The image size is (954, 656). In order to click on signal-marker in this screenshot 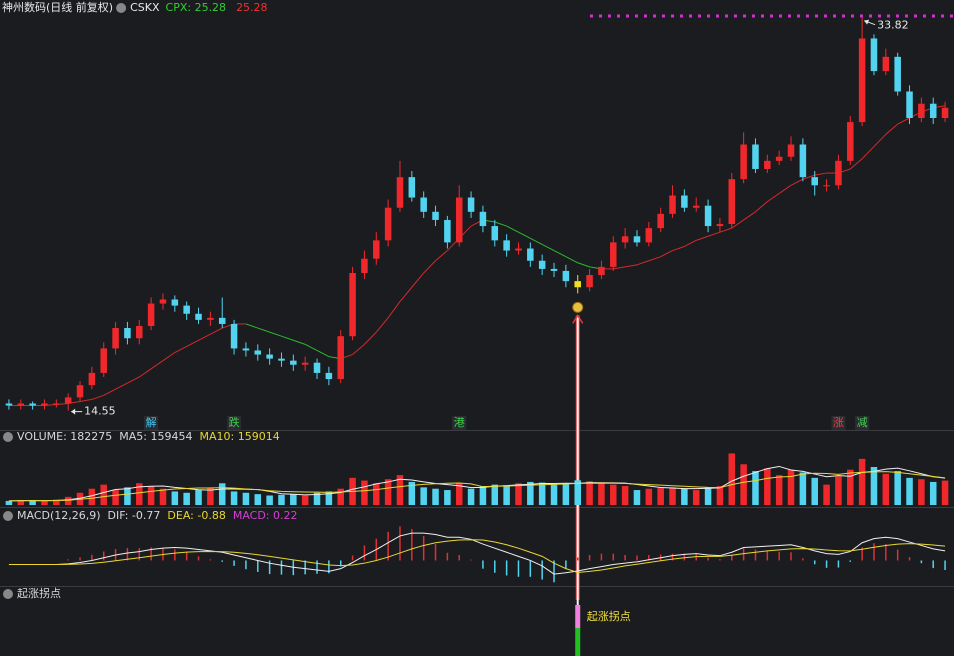, I will do `click(578, 307)`.